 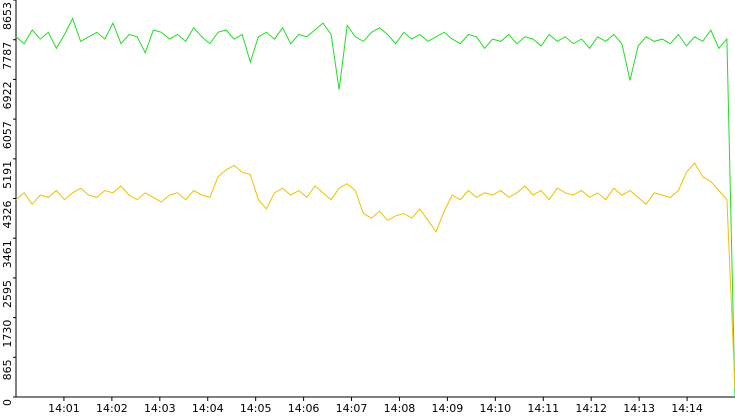 I want to click on y-tick-label: 4326, so click(x=7, y=215).